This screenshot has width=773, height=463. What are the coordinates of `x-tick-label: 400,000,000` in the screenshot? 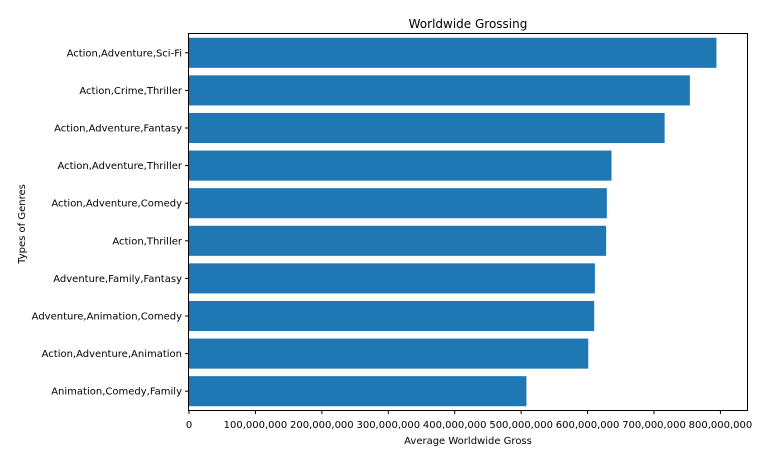 It's located at (455, 425).